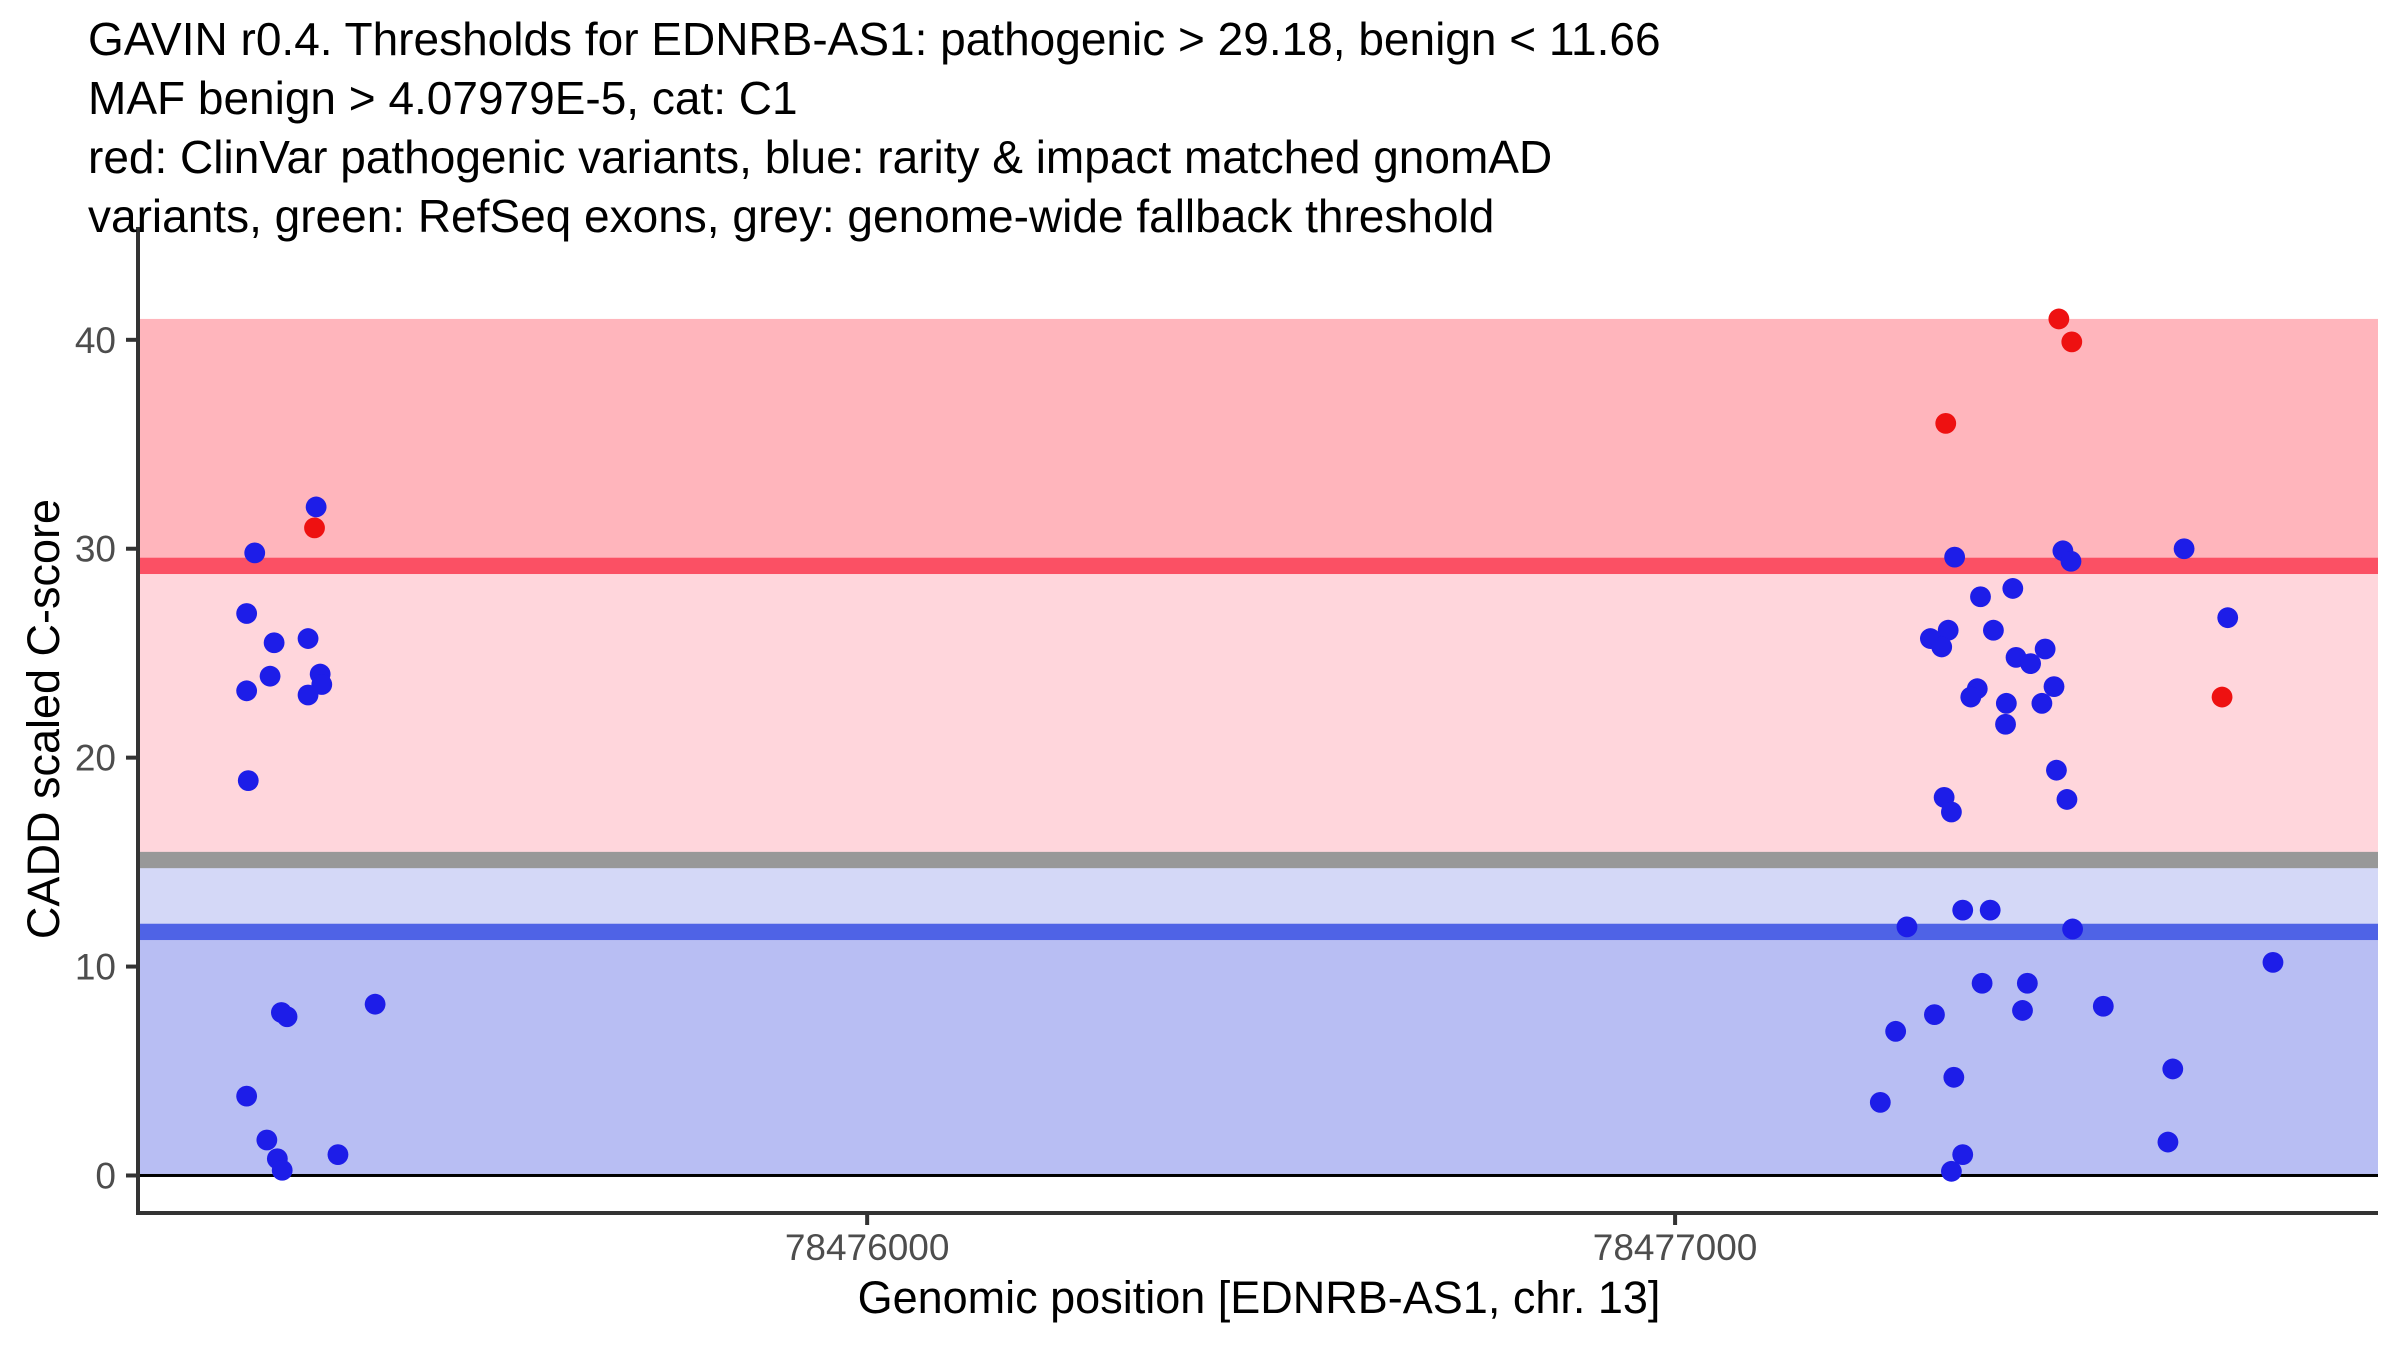  I want to click on y-axis-title: CADD scaled C-score, so click(43, 719).